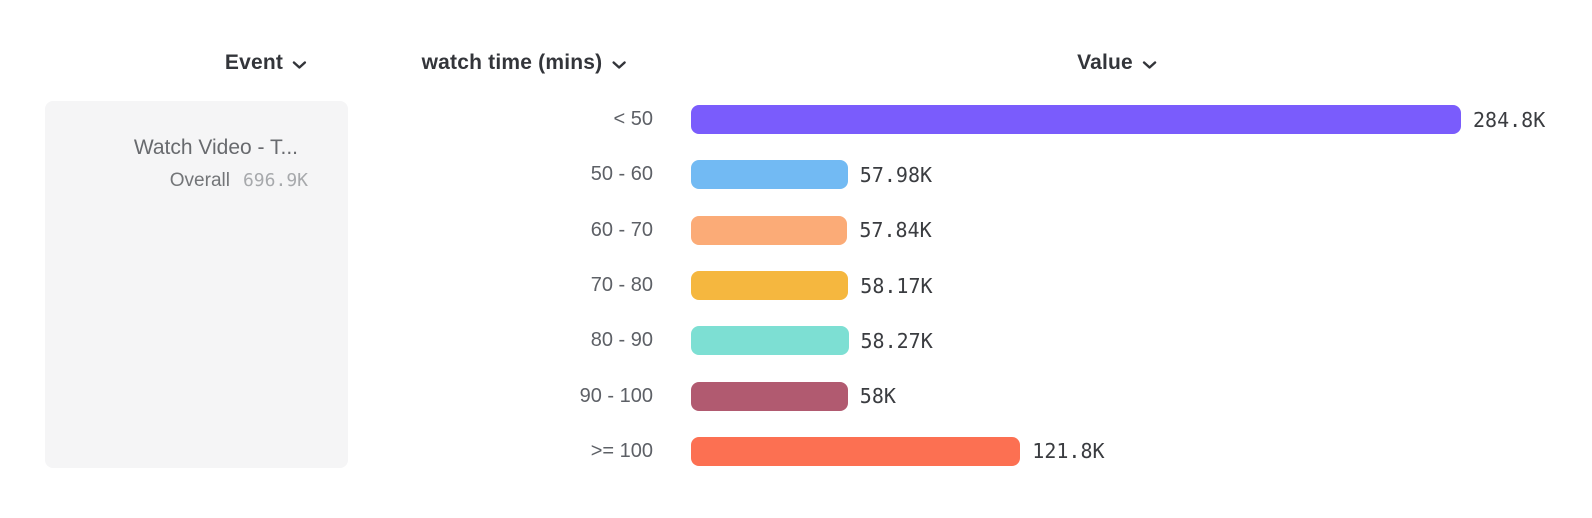  I want to click on column-header-event: Event, so click(266, 63).